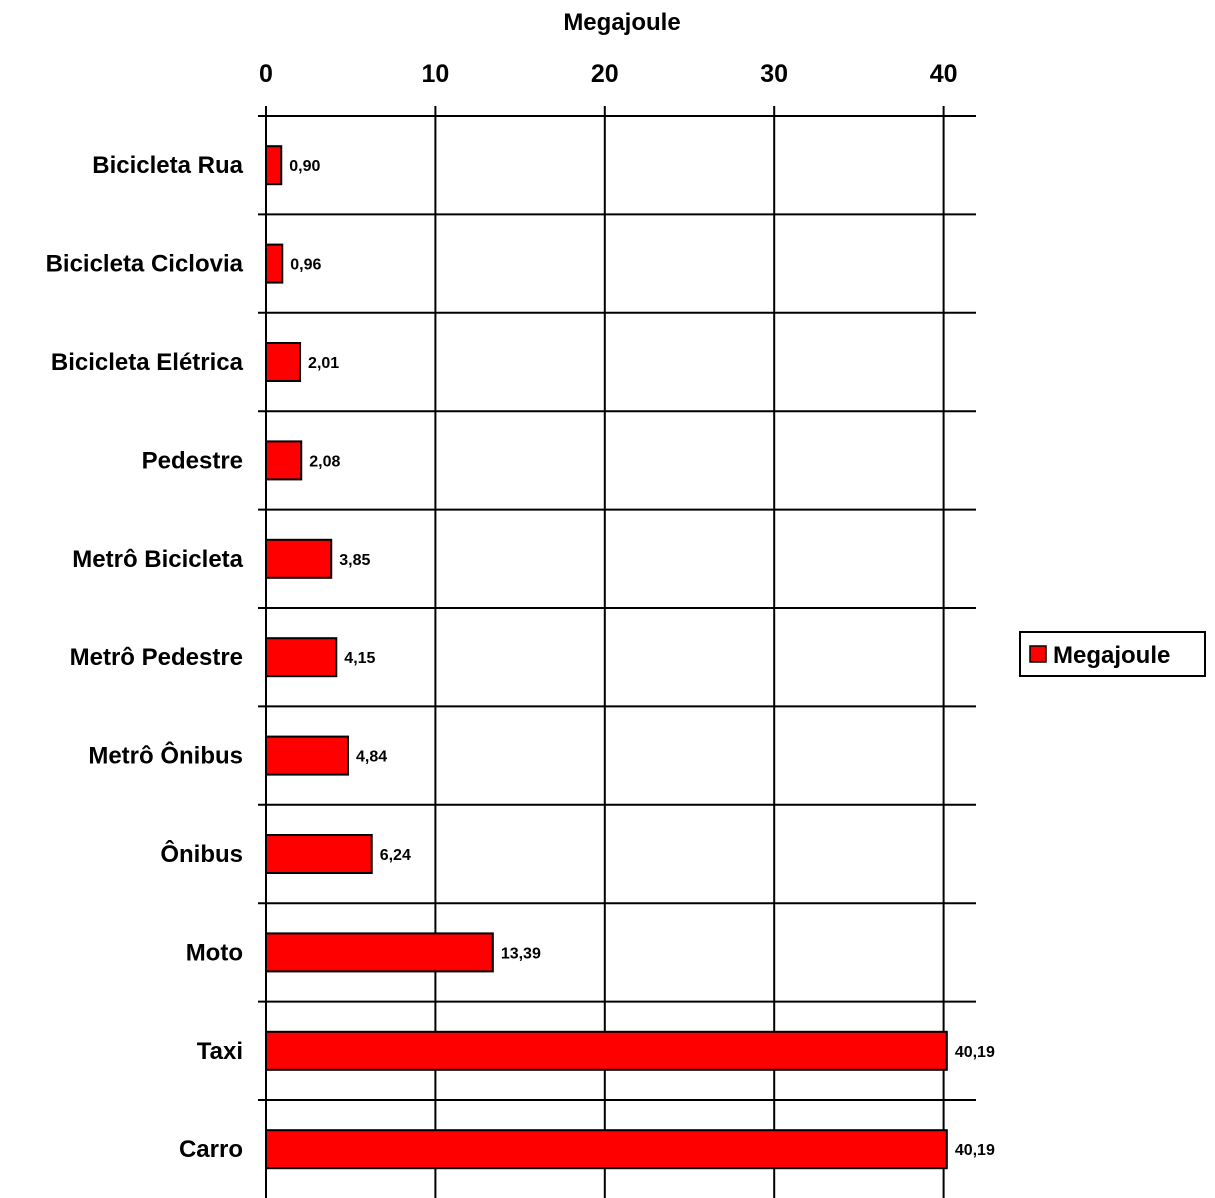 The height and width of the screenshot is (1198, 1215). What do you see at coordinates (266, 74) in the screenshot?
I see `x-tick-label: 0` at bounding box center [266, 74].